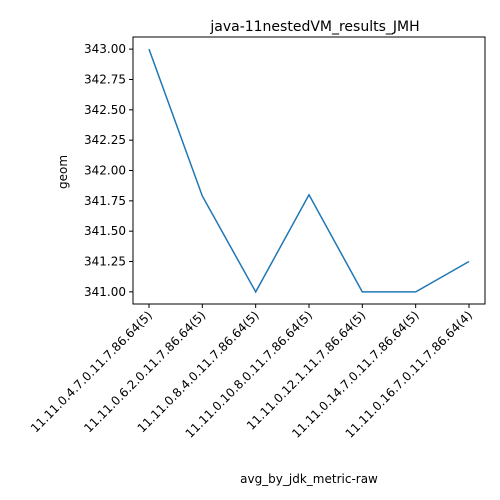  What do you see at coordinates (63, 172) in the screenshot?
I see `y-axis-label: geom` at bounding box center [63, 172].